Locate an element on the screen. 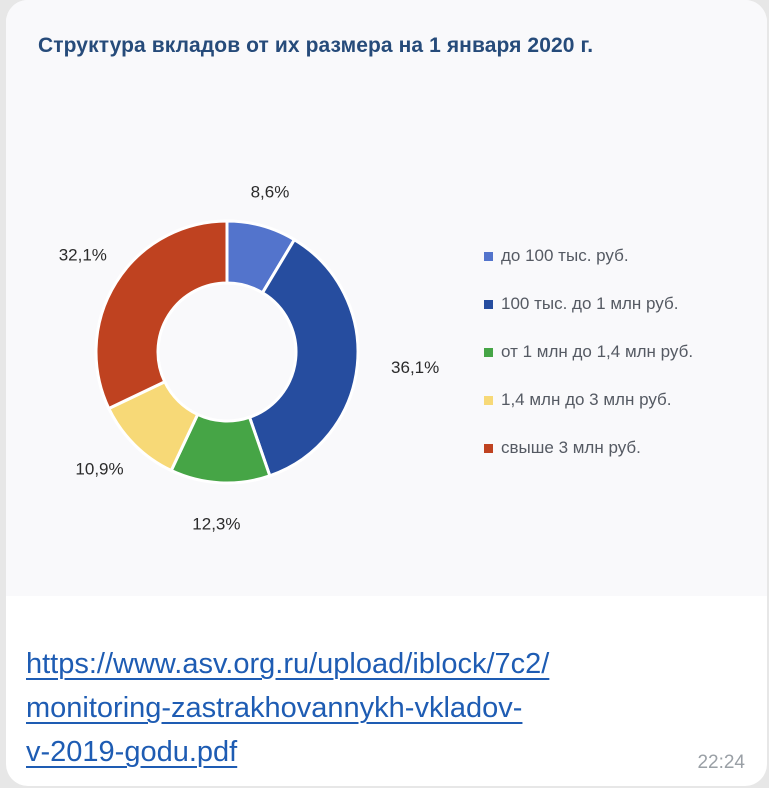 The image size is (769, 788). legend-item: до 100 тыс. руб. is located at coordinates (588, 256).